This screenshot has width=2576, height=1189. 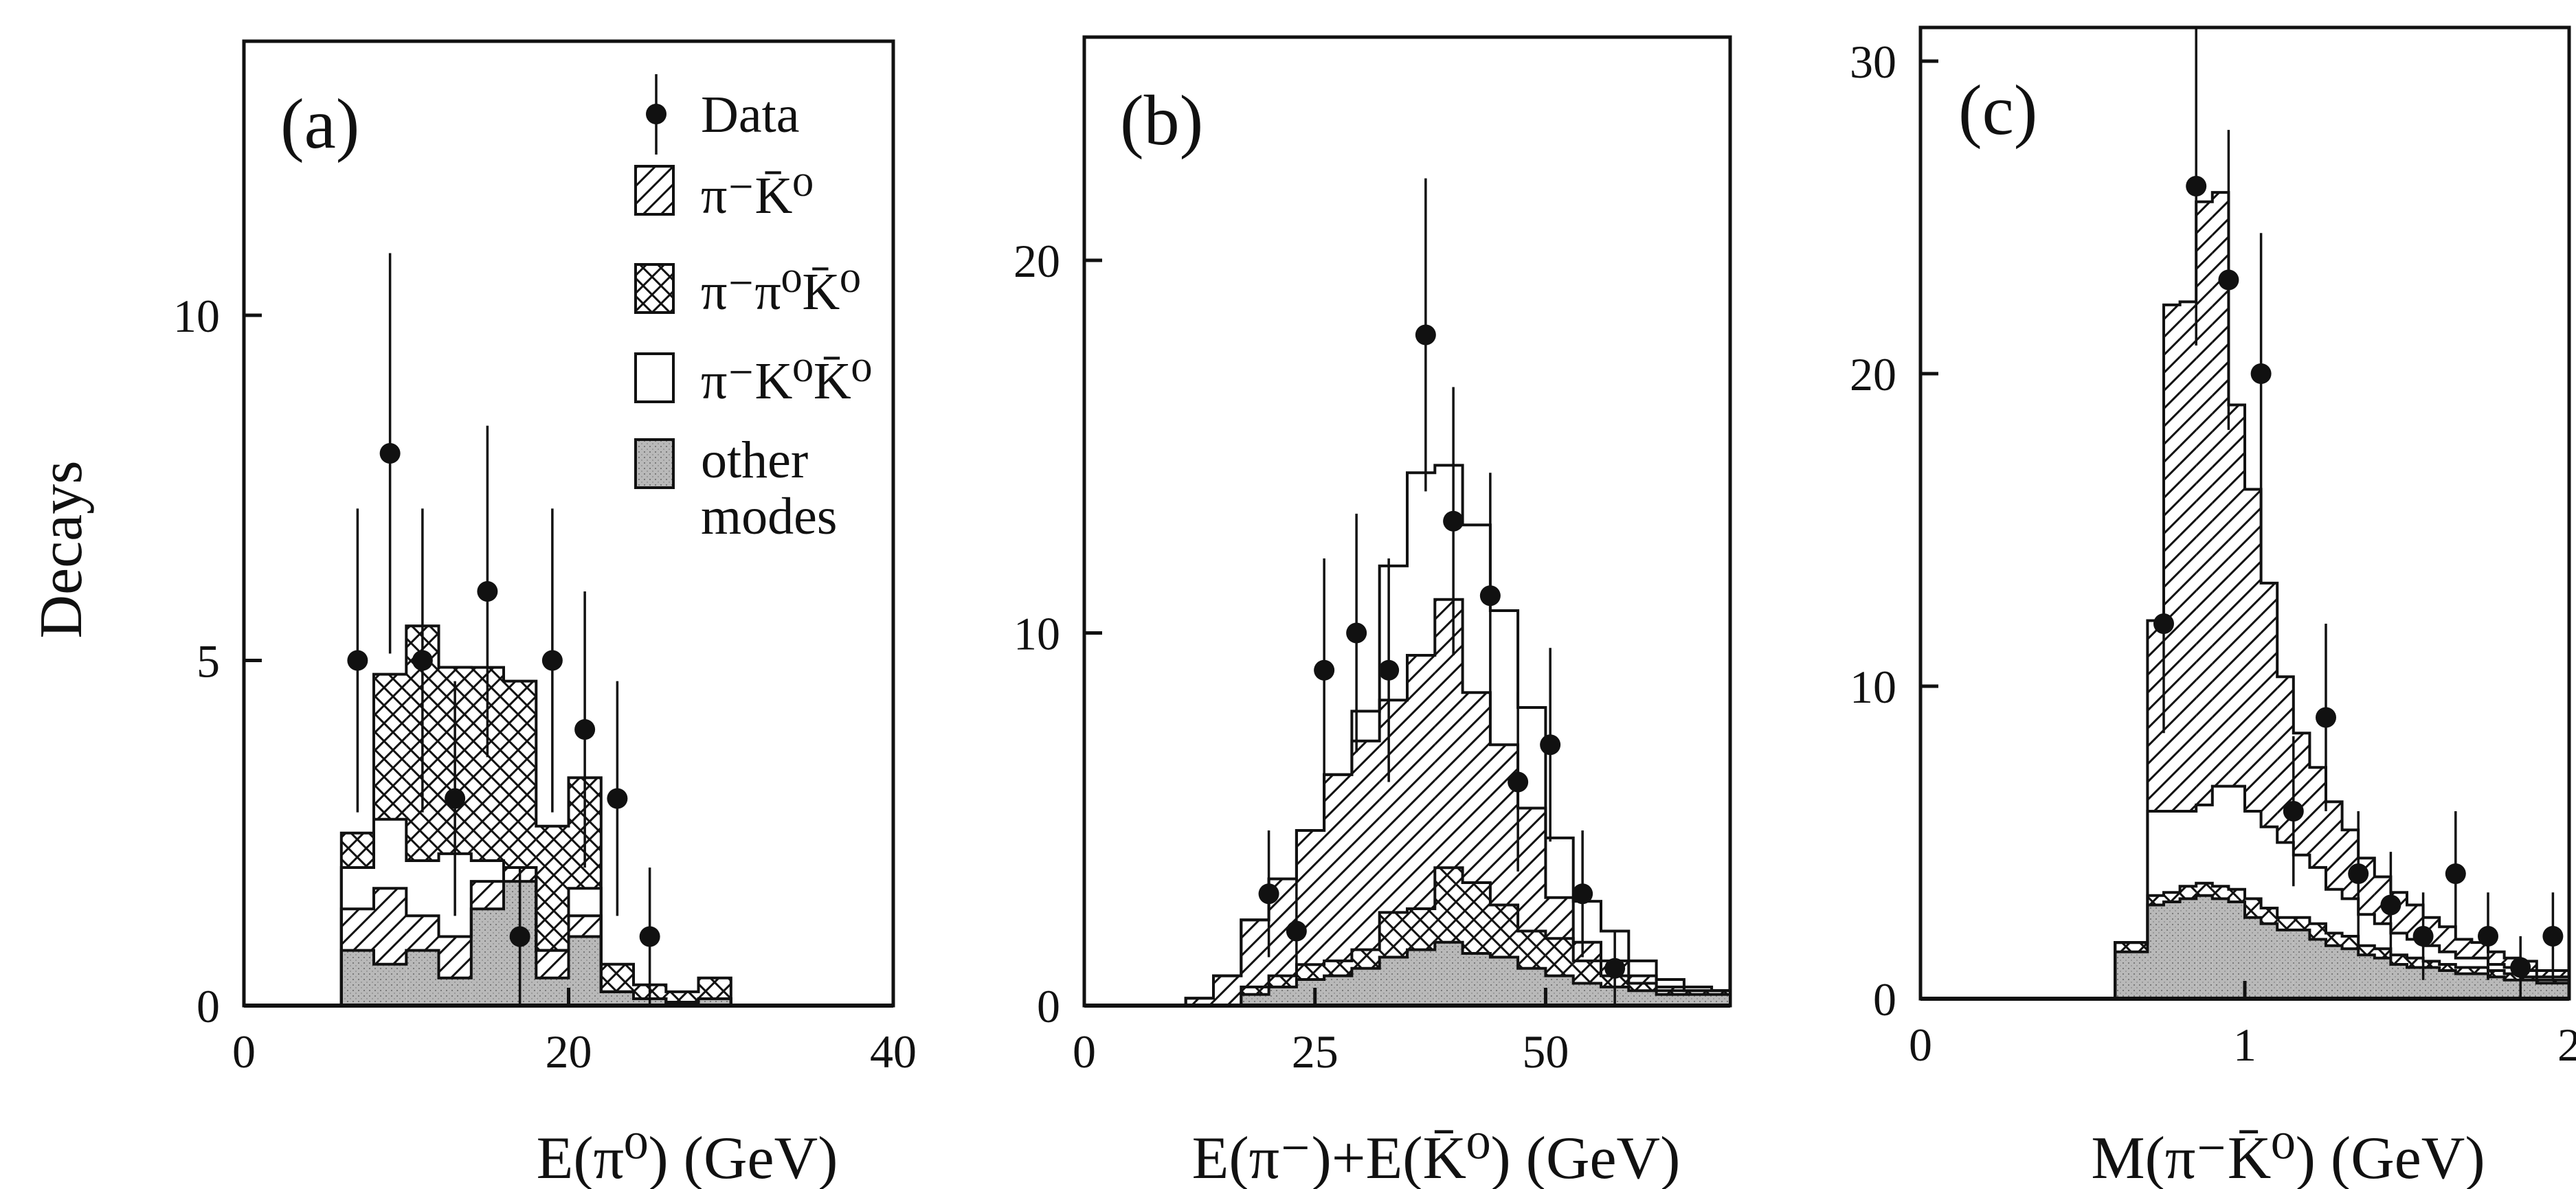 I want to click on panel-c-label: (c), so click(x=1997, y=111).